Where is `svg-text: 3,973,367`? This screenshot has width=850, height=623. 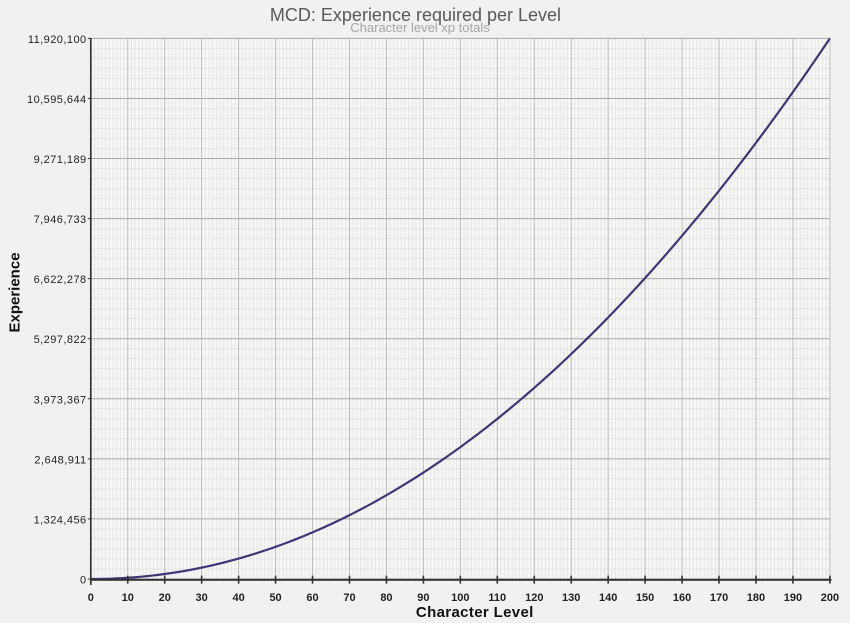 svg-text: 3,973,367 is located at coordinates (60, 400).